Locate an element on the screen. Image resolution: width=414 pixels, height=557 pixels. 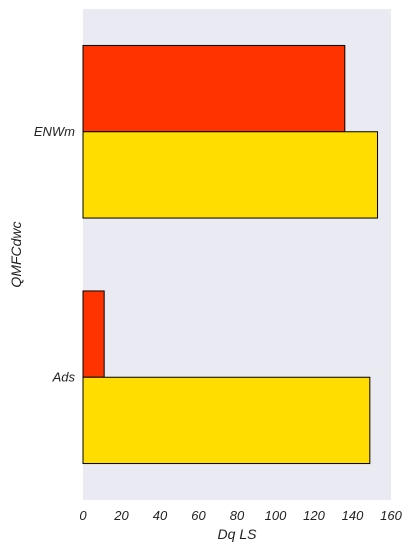
x-tick-label: 40 is located at coordinates (160, 515).